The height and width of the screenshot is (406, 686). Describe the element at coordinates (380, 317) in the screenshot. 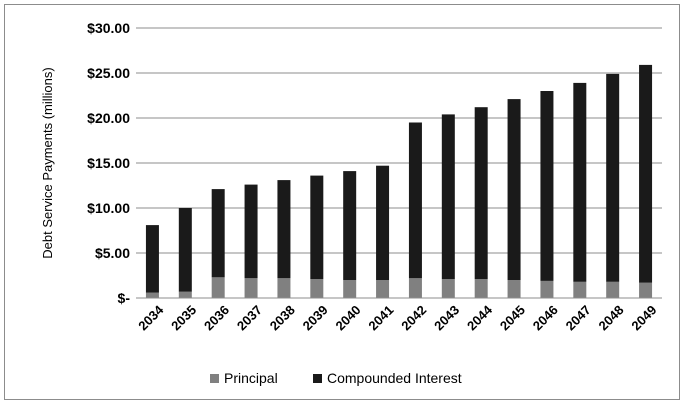

I see `x-tick-label: 2041` at that location.